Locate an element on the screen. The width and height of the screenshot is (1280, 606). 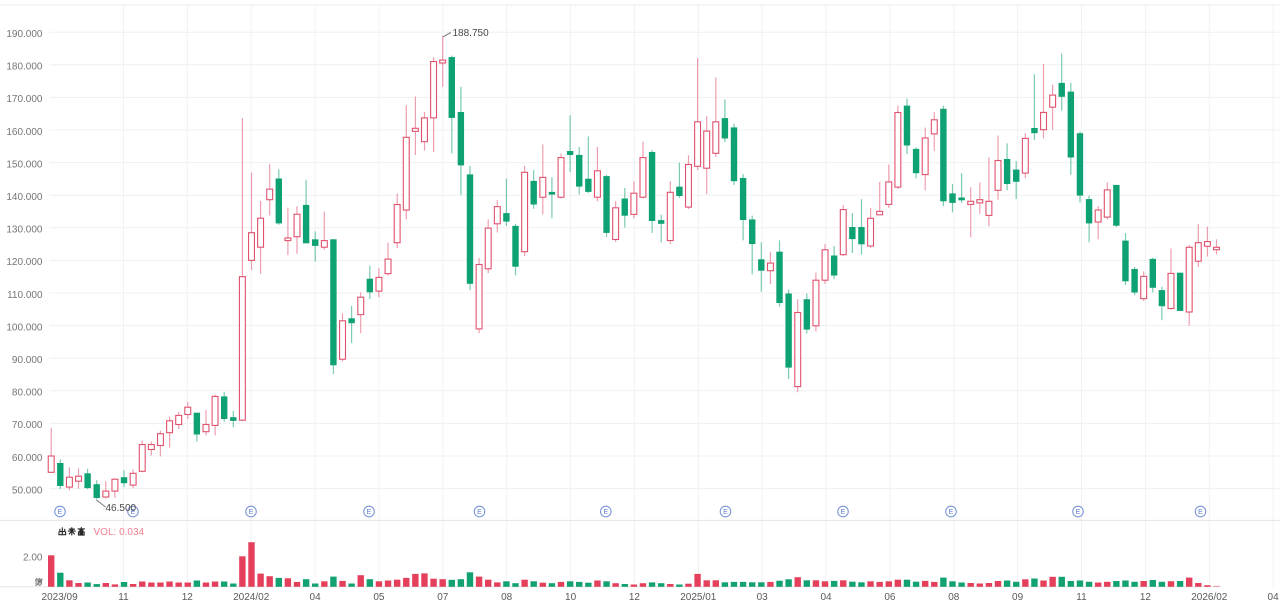
svg-text: 07 is located at coordinates (443, 597).